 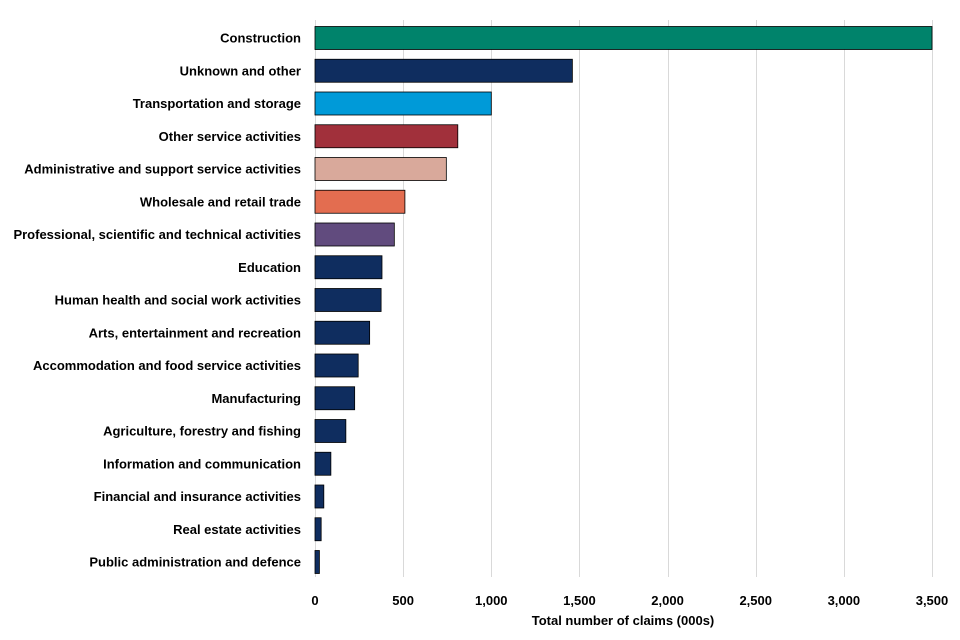 What do you see at coordinates (932, 600) in the screenshot?
I see `x-tick-label: 3,500` at bounding box center [932, 600].